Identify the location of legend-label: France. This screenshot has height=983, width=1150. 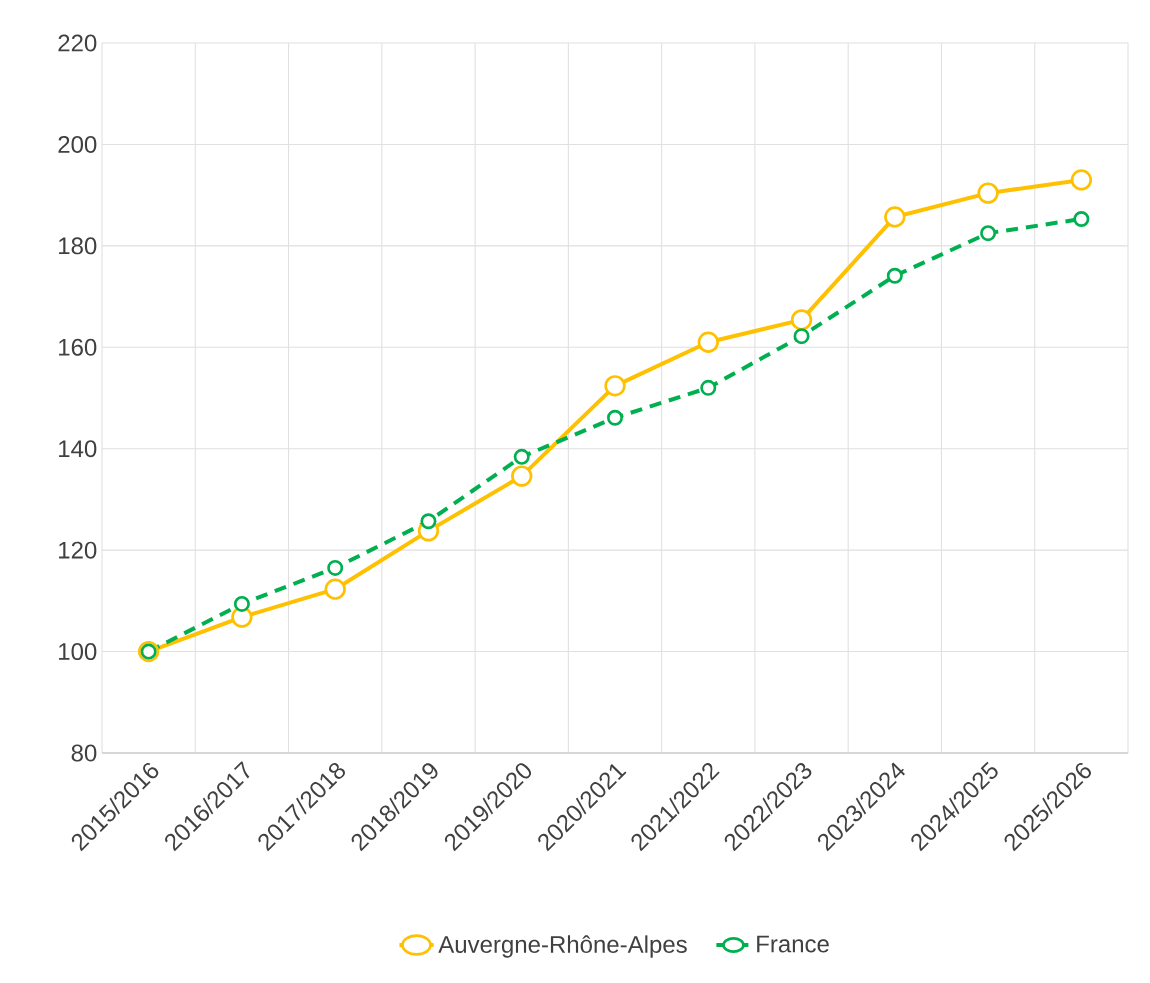
(793, 944).